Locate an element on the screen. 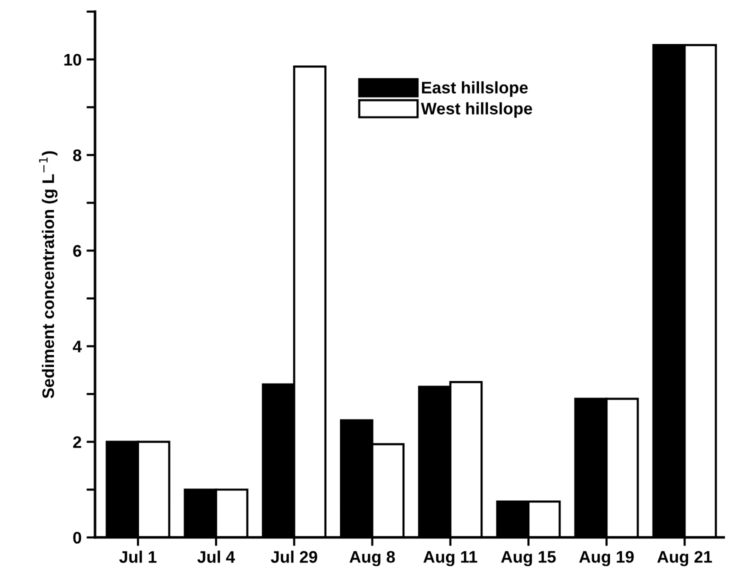 The height and width of the screenshot is (581, 731). x-tick-label: Aug 15 is located at coordinates (528, 558).